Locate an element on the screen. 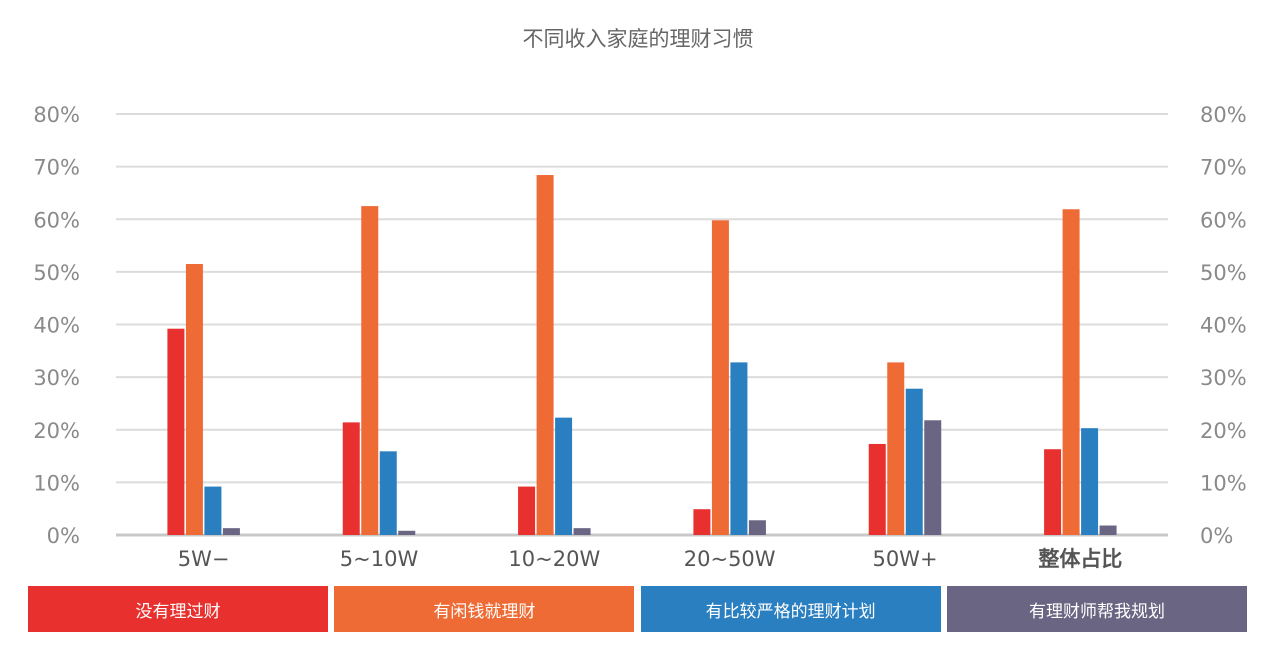 The image size is (1276, 654). x-tick-label: 50W+ is located at coordinates (904, 559).